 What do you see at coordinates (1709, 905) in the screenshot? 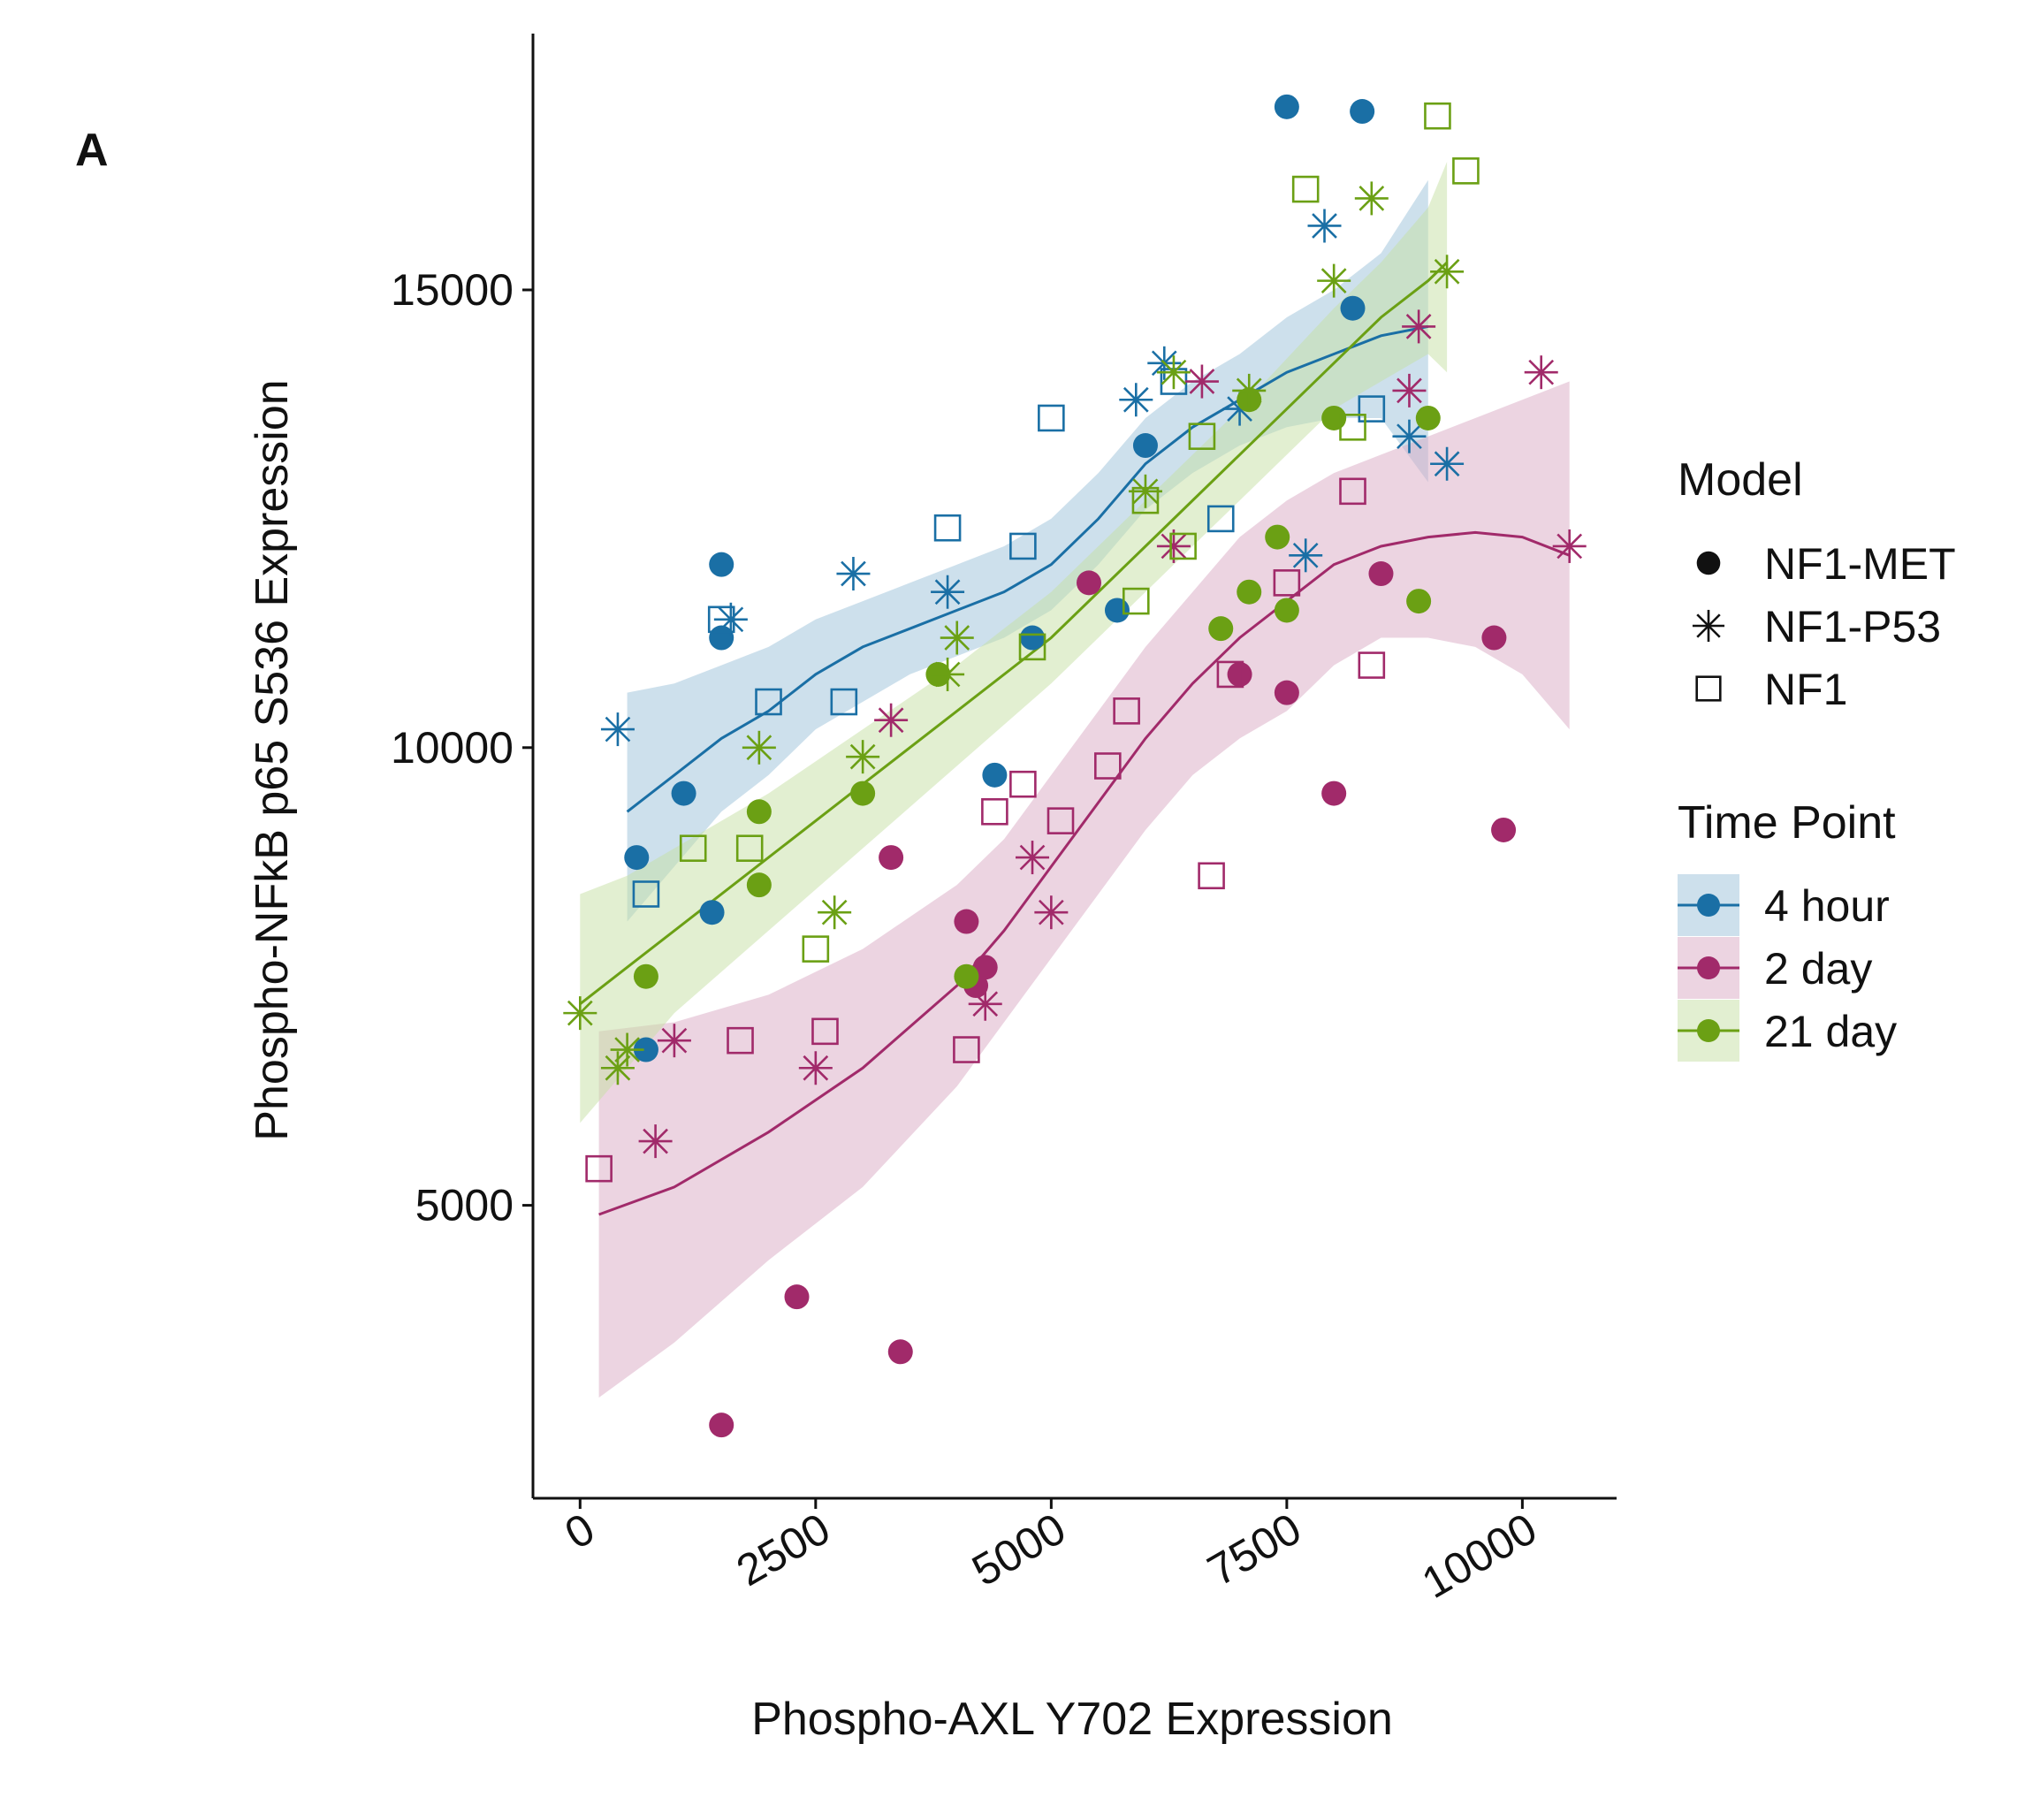
I see `legend-dot-4-hour` at bounding box center [1709, 905].